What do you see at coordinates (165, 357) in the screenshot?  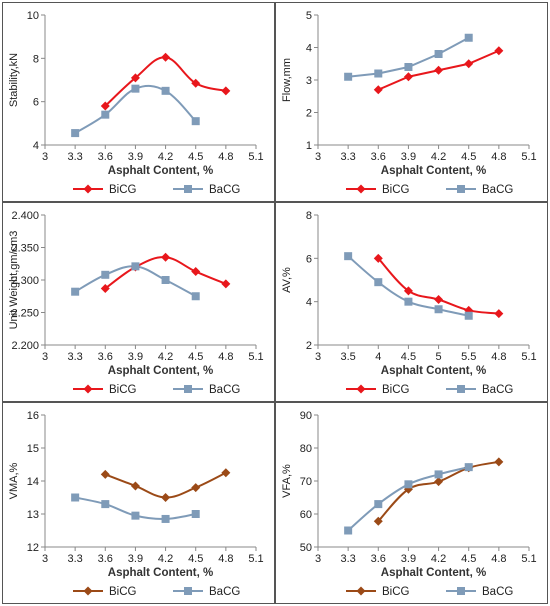 I see `x-tick-label: 4.2` at bounding box center [165, 357].